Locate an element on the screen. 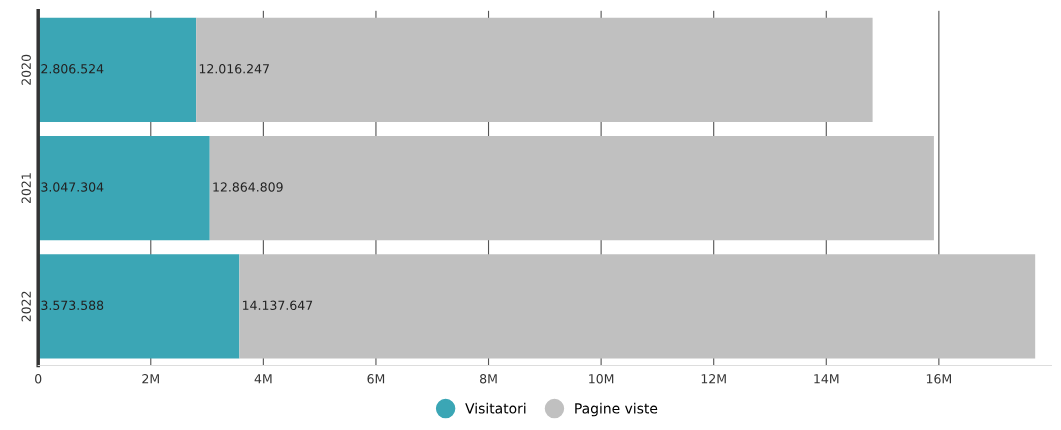 This screenshot has width=1061, height=430. legend-label: Pagine viste is located at coordinates (616, 409).